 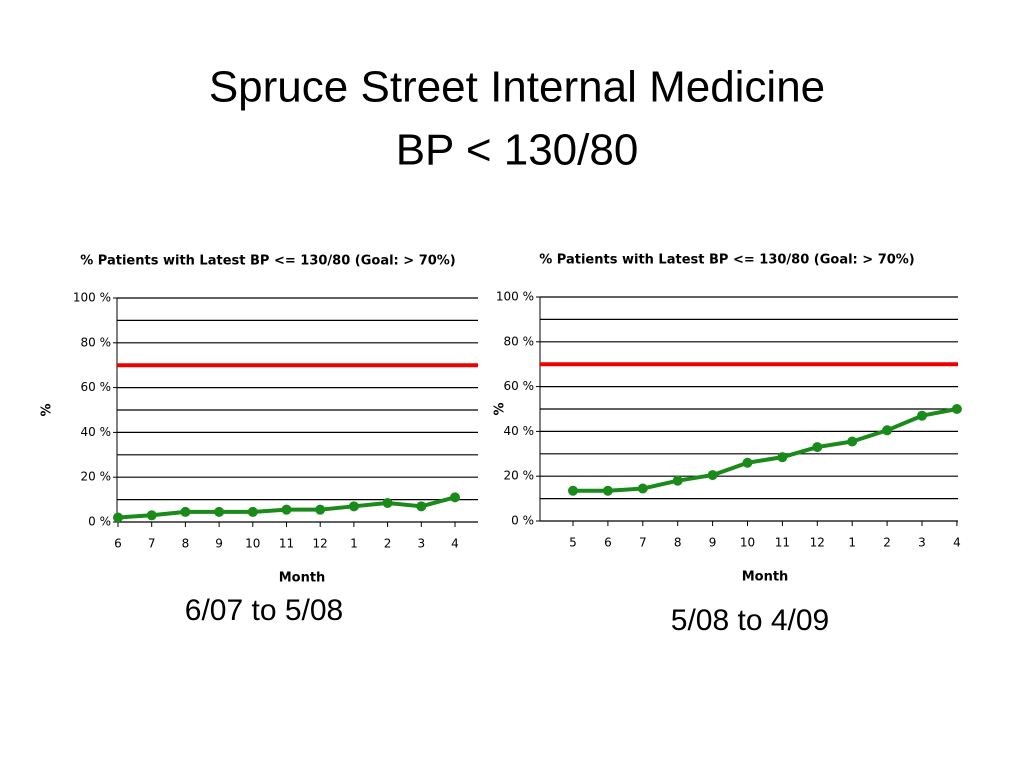 I want to click on x-tick-label: 5, so click(x=573, y=543).